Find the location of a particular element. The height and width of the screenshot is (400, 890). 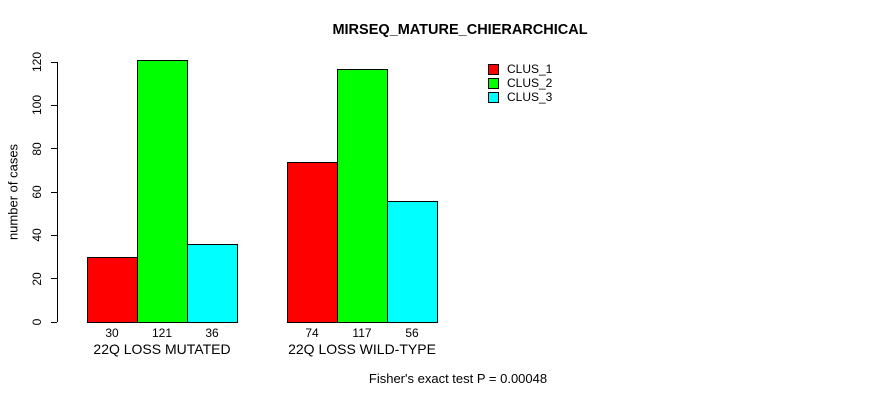

bar-value-label: 121 is located at coordinates (162, 333).